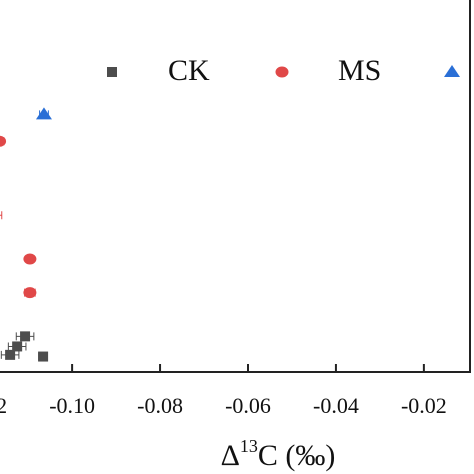 The width and height of the screenshot is (474, 474). Describe the element at coordinates (297, 455) in the screenshot. I see `x-axis-rest: C (‰)` at that location.